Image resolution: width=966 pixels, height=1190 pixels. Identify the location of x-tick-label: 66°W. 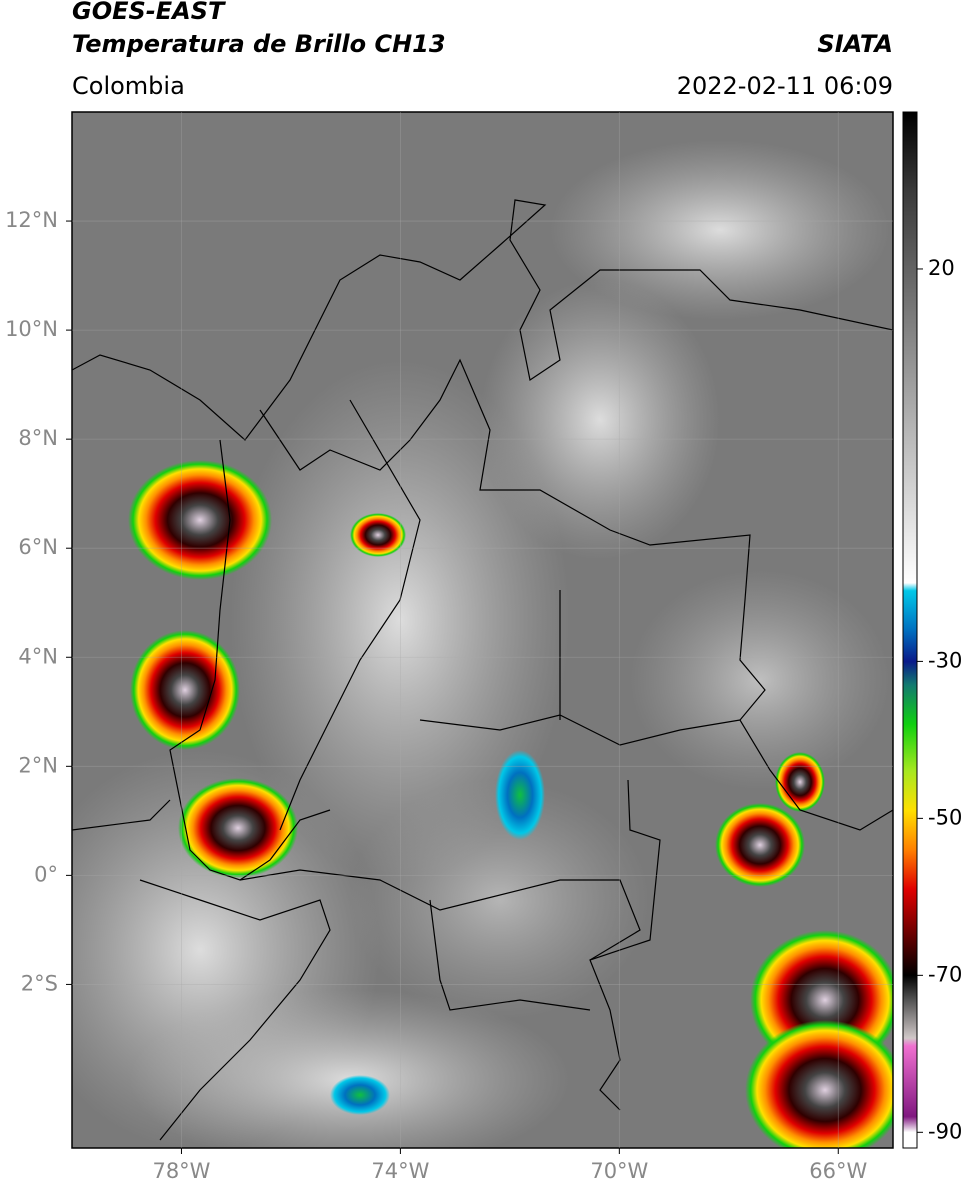
(838, 1171).